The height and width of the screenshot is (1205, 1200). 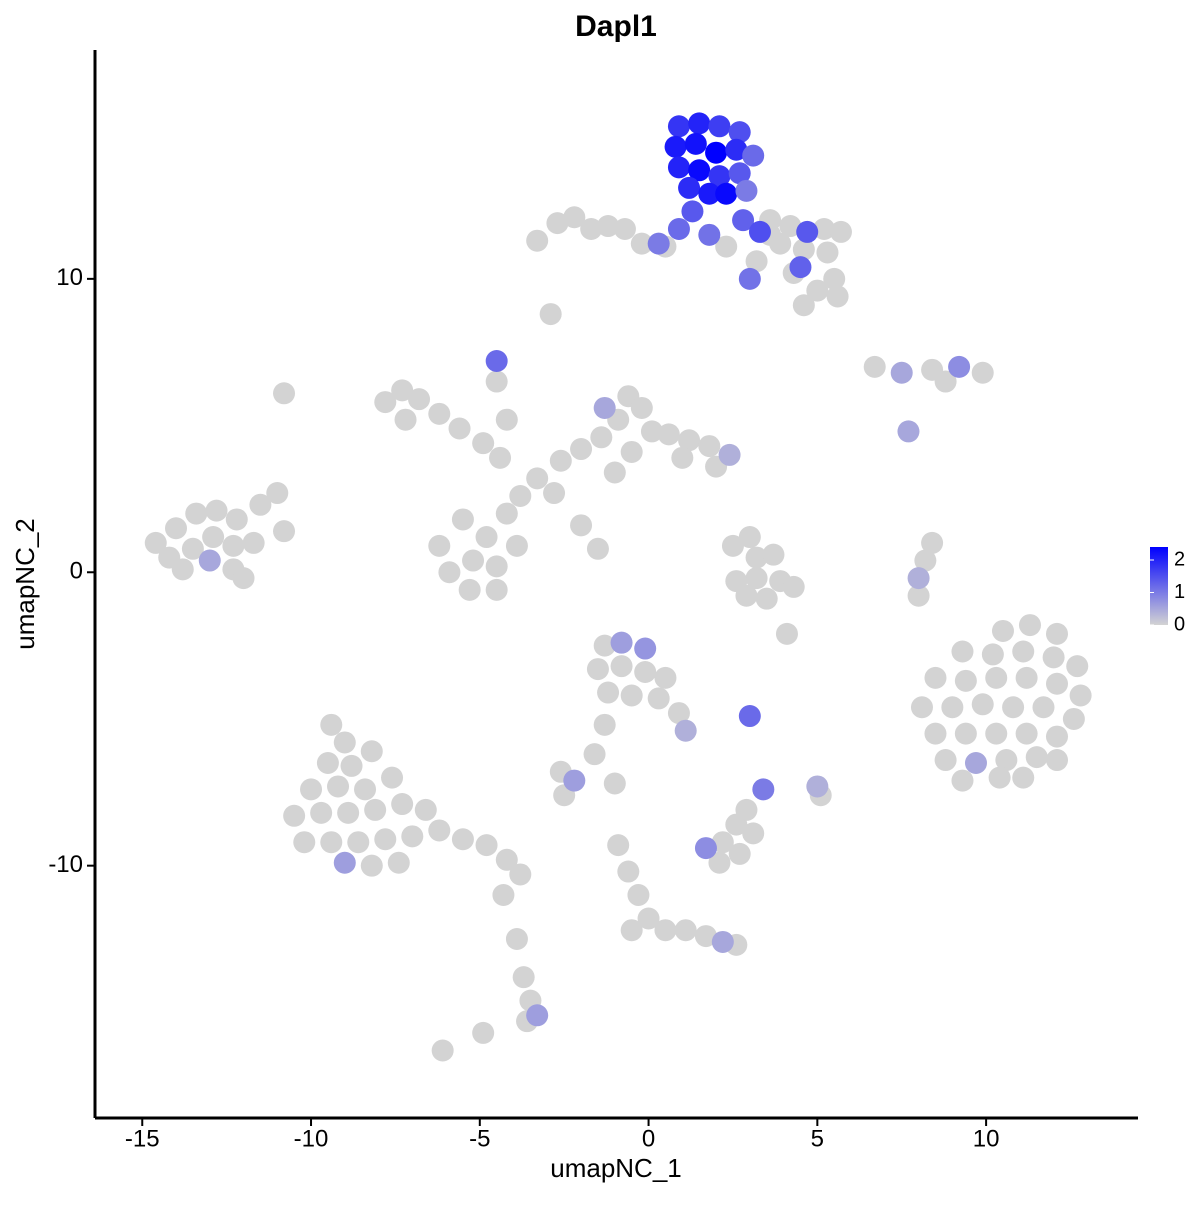 What do you see at coordinates (648, 1138) in the screenshot?
I see `x-tick-label: 0` at bounding box center [648, 1138].